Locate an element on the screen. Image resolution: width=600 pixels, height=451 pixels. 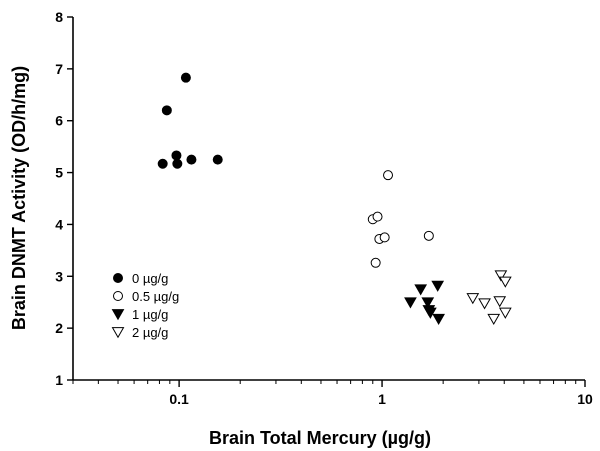
x-axis-label: Brain Total Mercury (µg/g) is located at coordinates (320, 438).